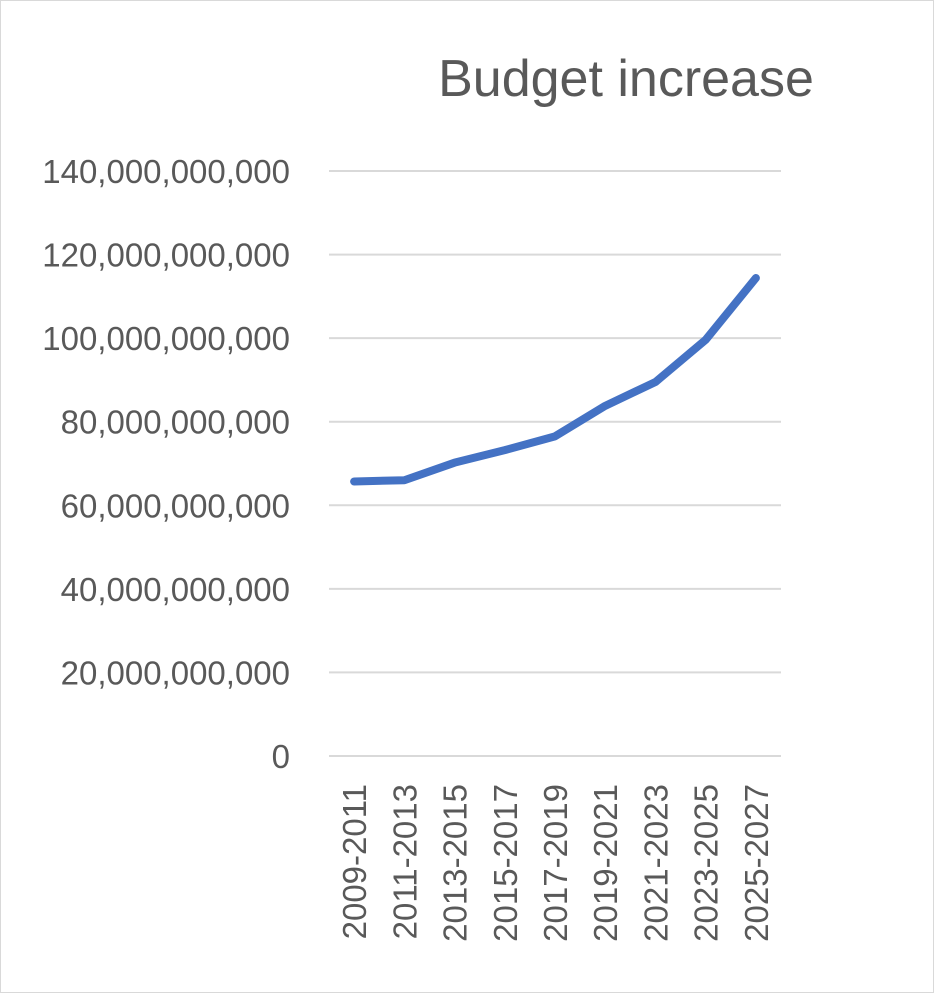 The width and height of the screenshot is (934, 994). Describe the element at coordinates (605, 863) in the screenshot. I see `x-tick-label: 2019-2021` at that location.